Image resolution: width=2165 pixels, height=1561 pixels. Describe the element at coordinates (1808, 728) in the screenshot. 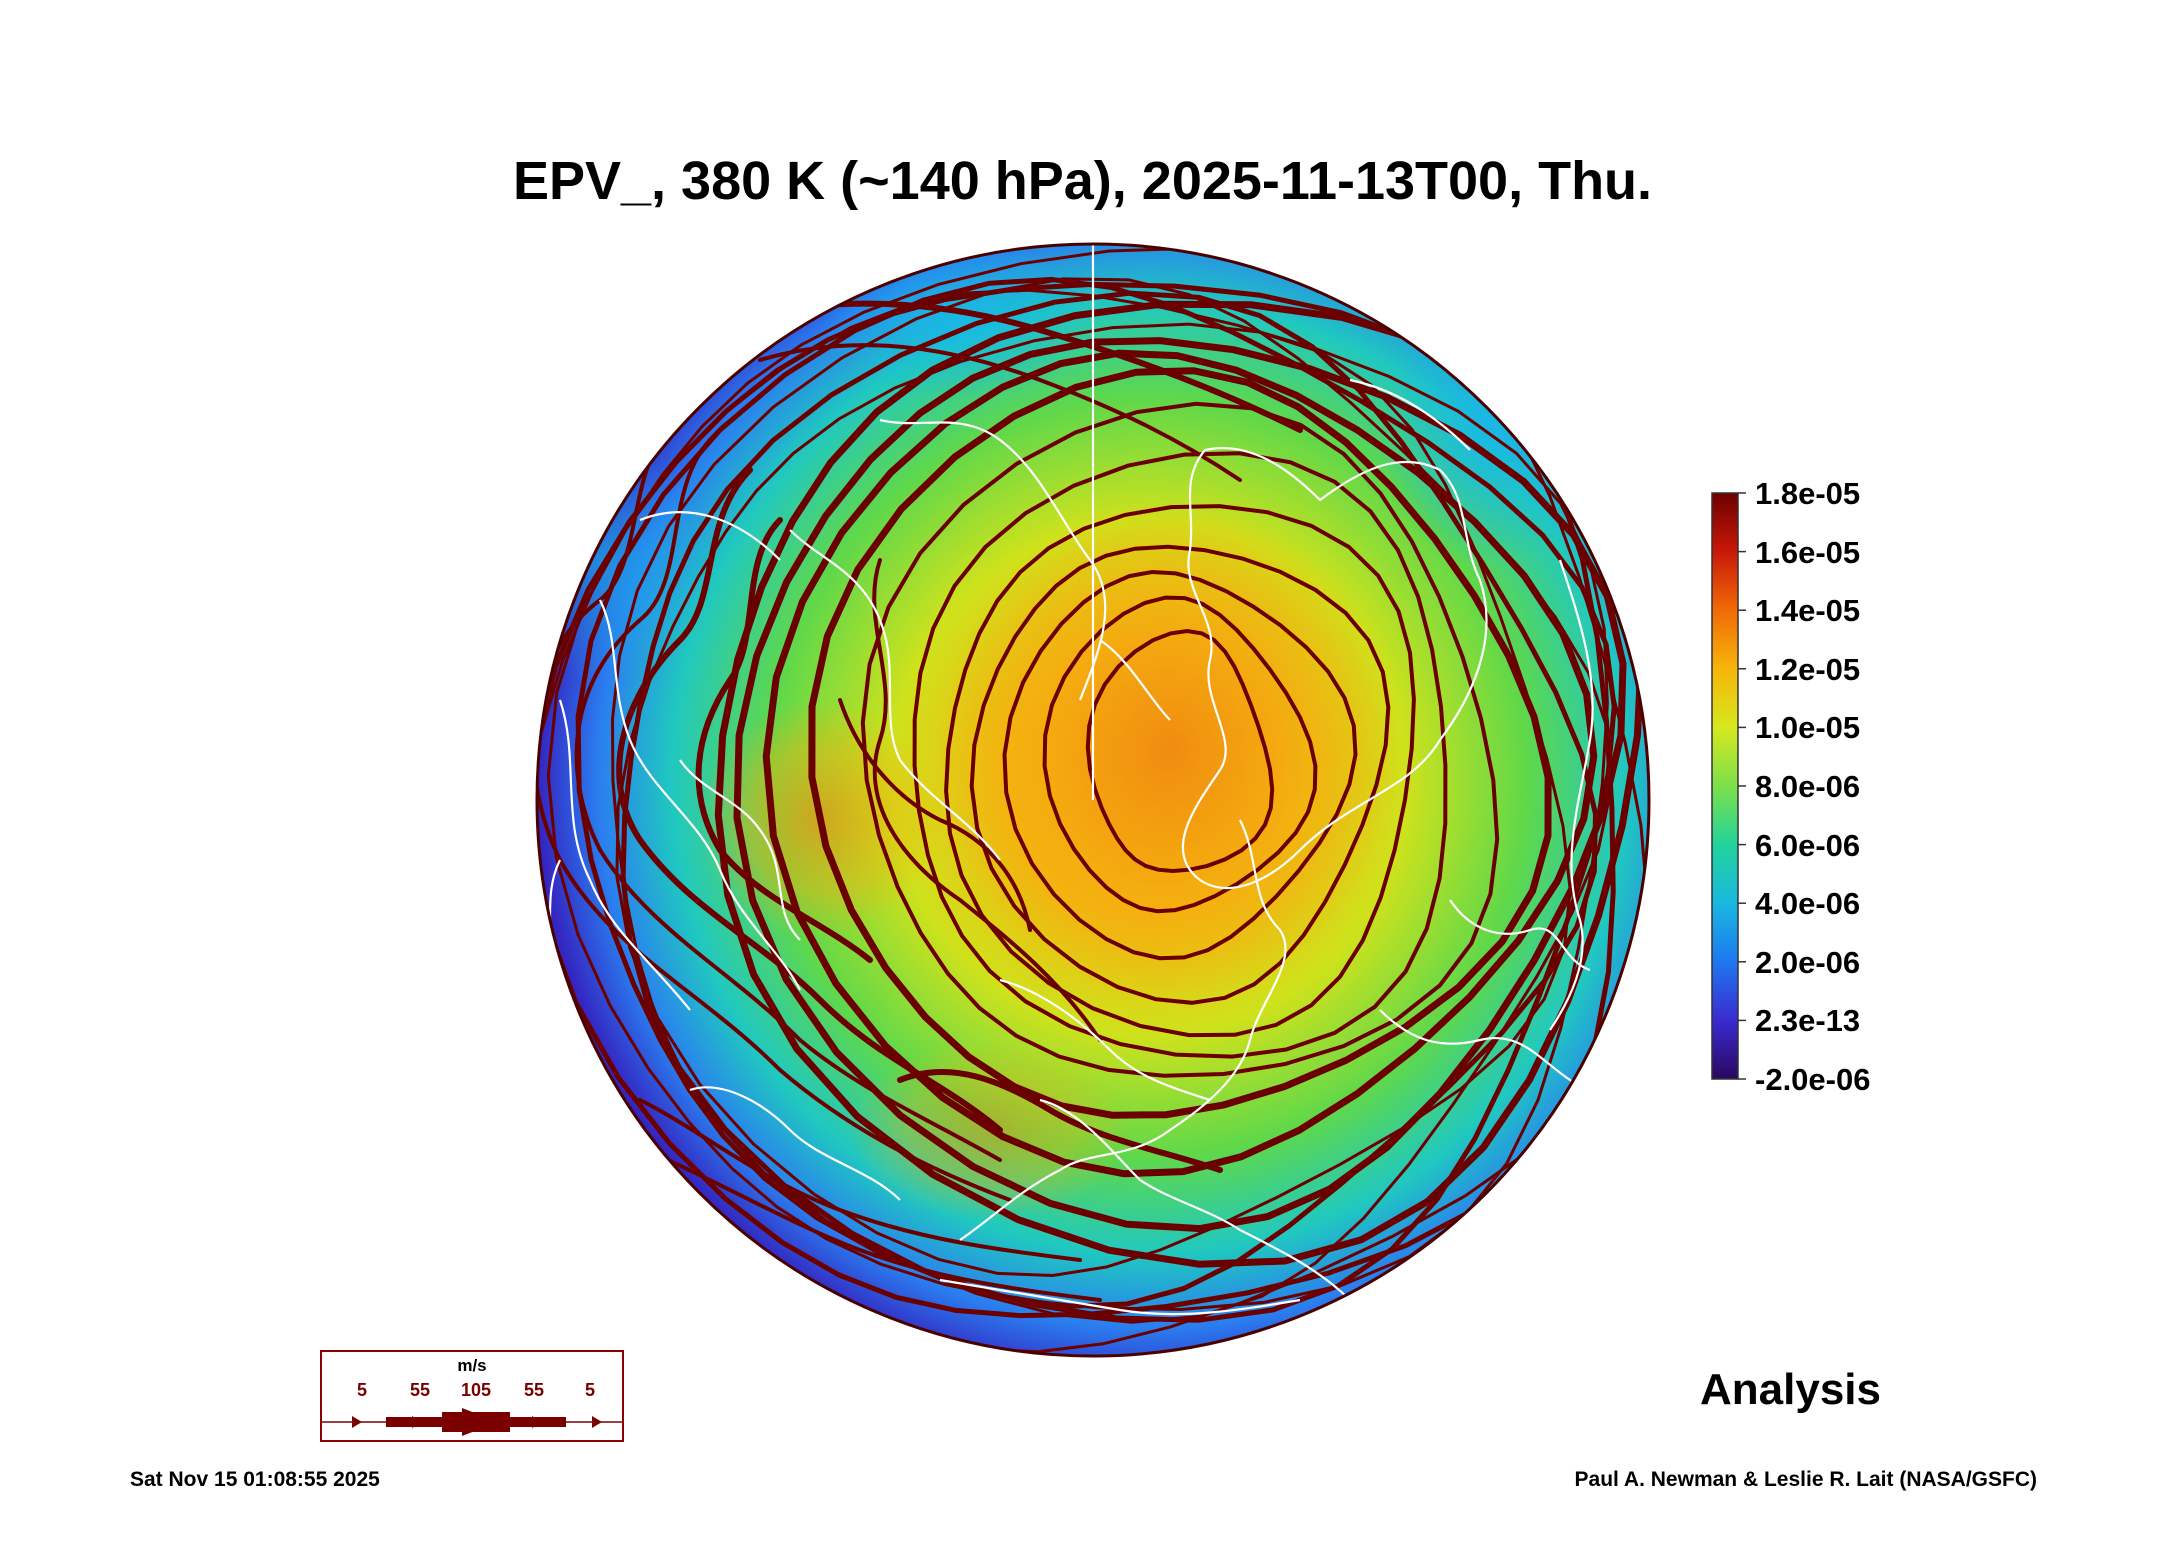

I see `colorbar-label: 1.0e-05` at that location.